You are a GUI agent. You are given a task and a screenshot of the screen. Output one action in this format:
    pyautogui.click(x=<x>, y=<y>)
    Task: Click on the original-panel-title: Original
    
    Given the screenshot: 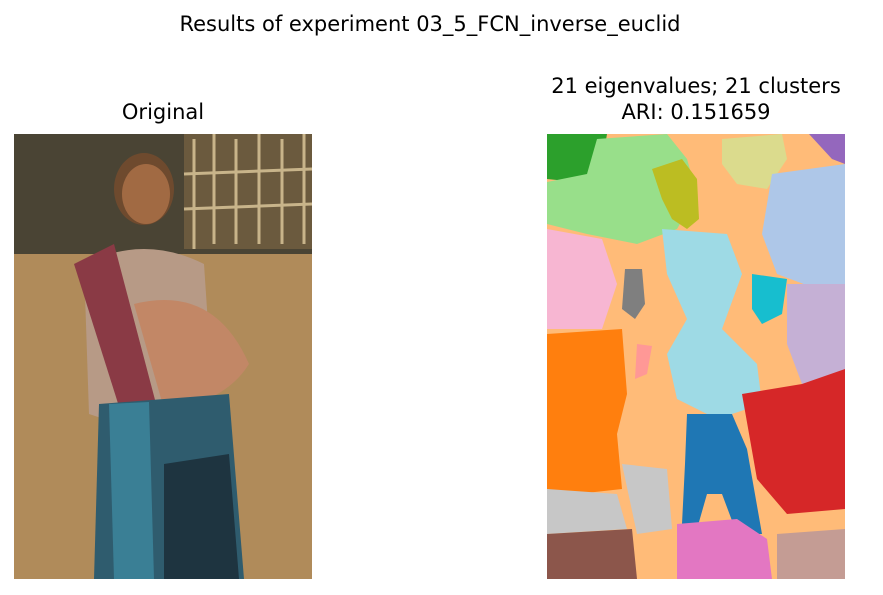 What is the action you would take?
    pyautogui.click(x=163, y=112)
    